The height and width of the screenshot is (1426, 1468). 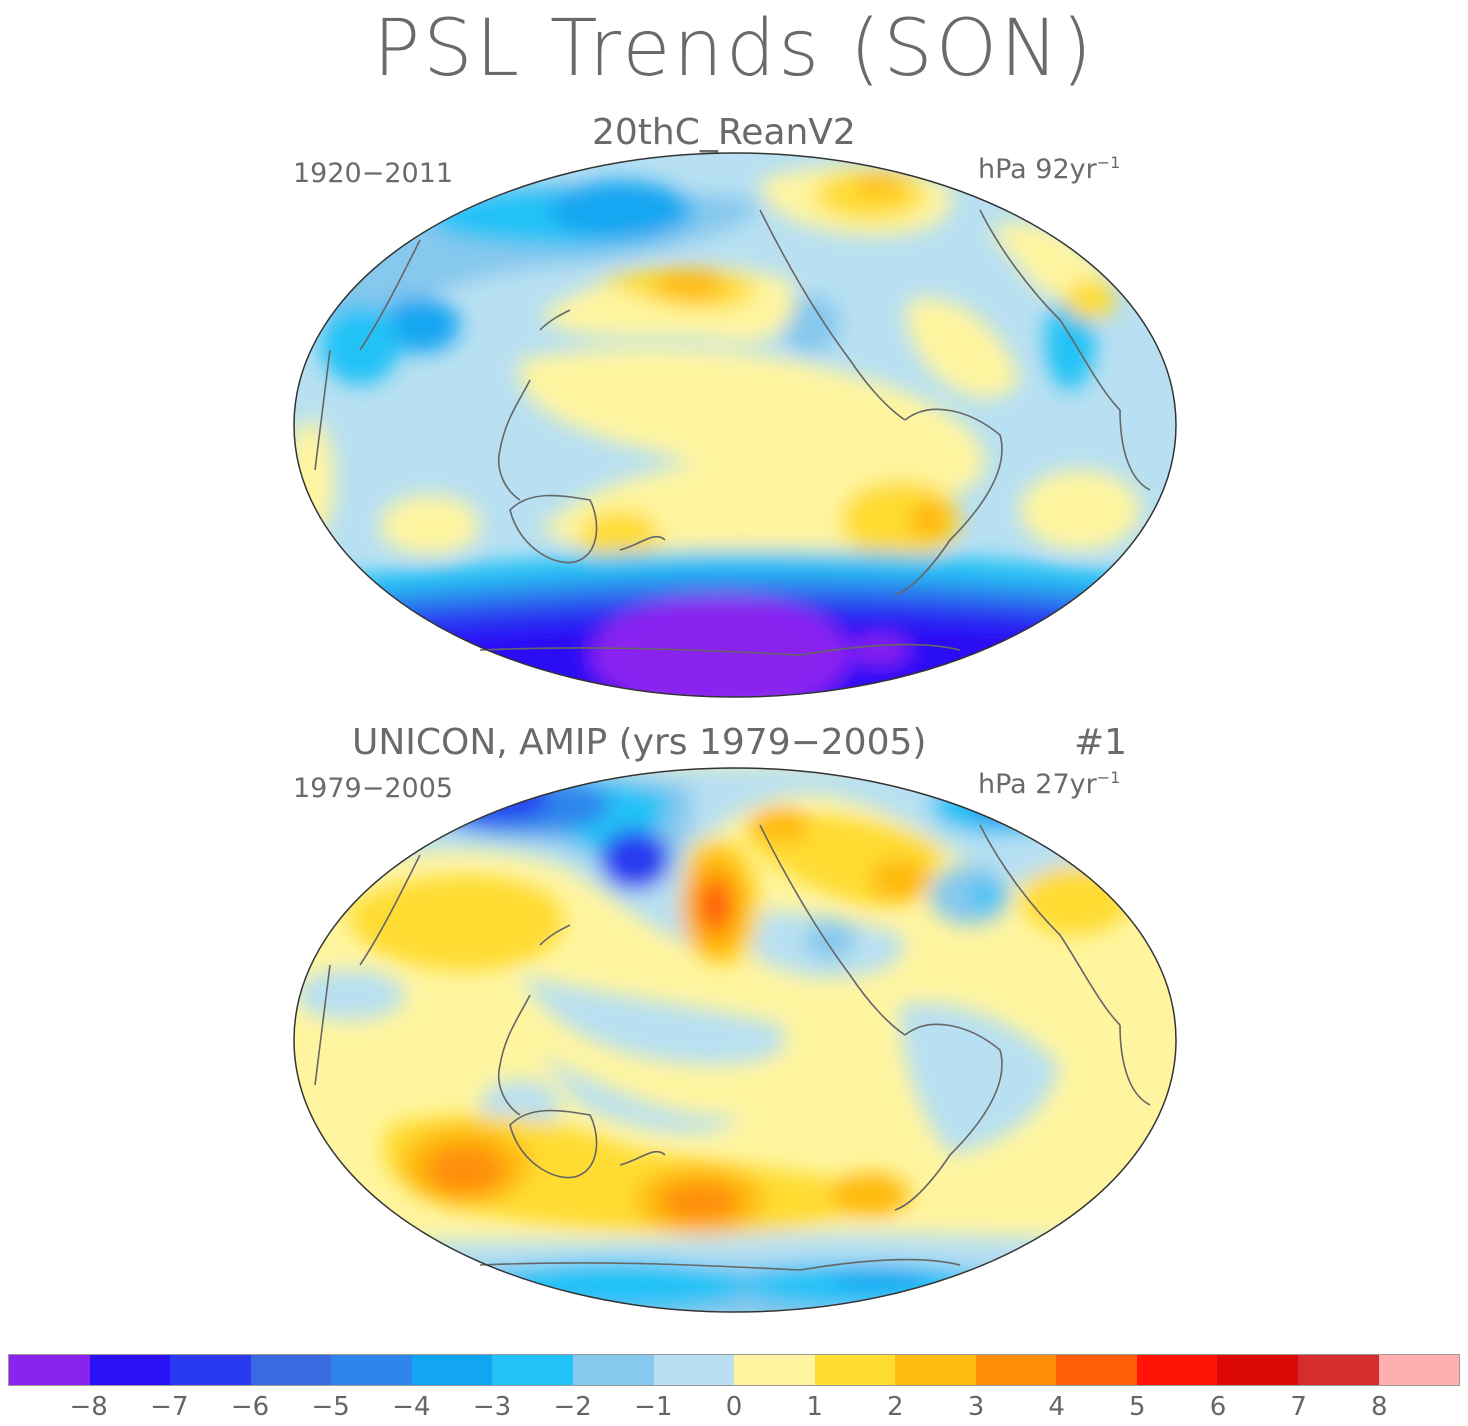 What do you see at coordinates (169, 1407) in the screenshot?
I see `colorbar-tick-label: −7` at bounding box center [169, 1407].